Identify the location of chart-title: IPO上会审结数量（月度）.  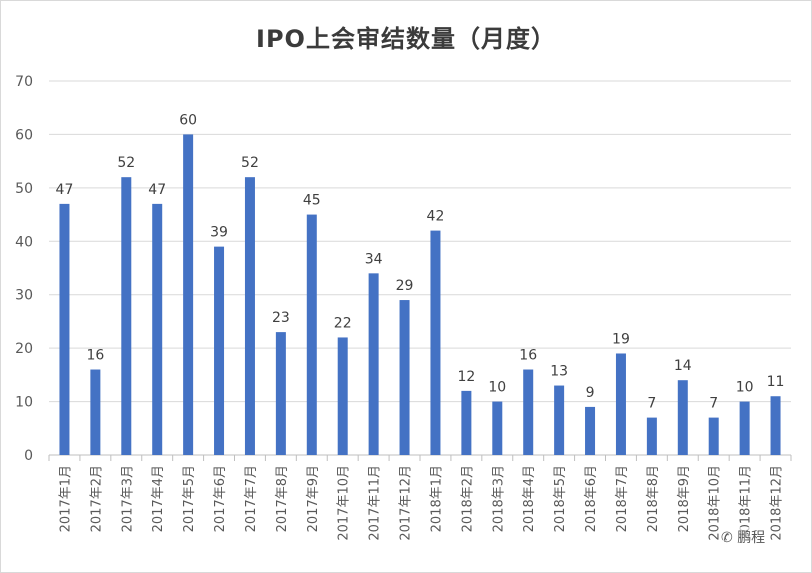
(406, 39).